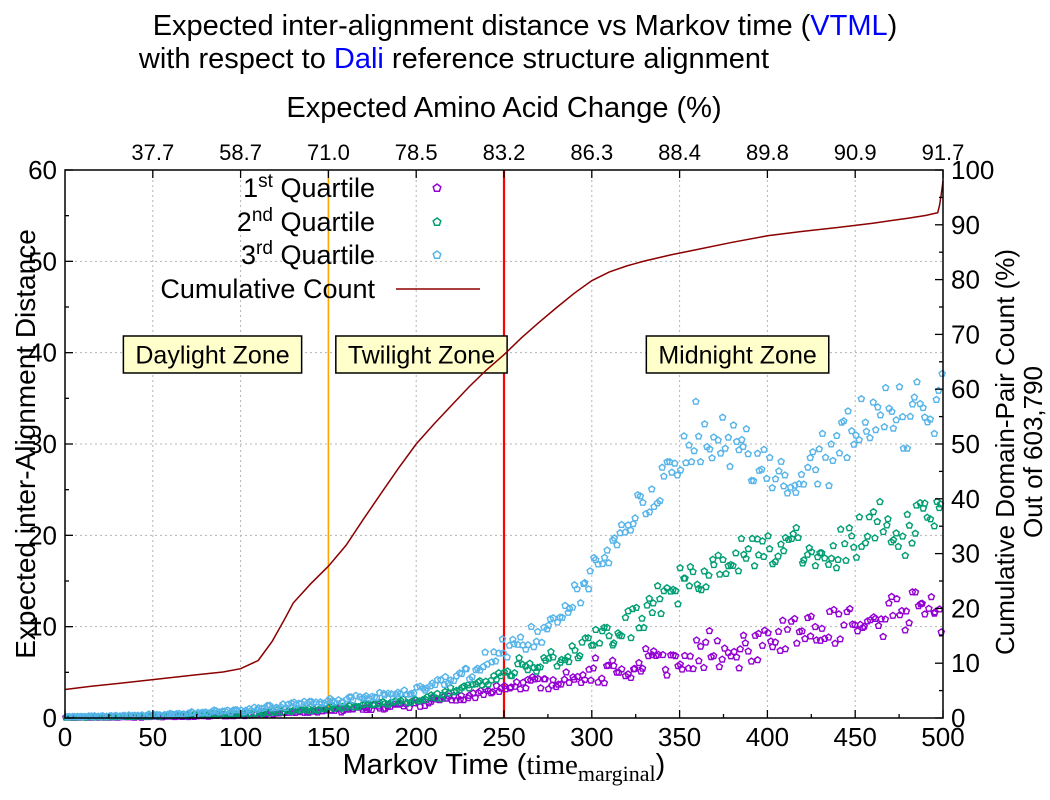 This screenshot has height=800, width=1050. What do you see at coordinates (767, 737) in the screenshot?
I see `x-tick-label: 400` at bounding box center [767, 737].